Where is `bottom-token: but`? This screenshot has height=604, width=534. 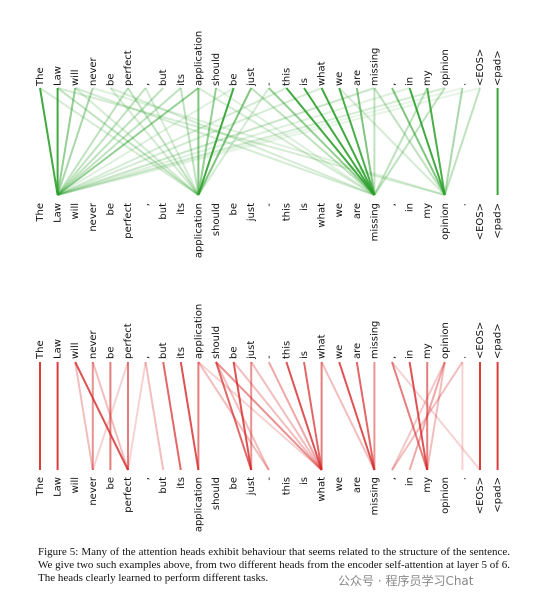
bottom-token: but is located at coordinates (163, 211).